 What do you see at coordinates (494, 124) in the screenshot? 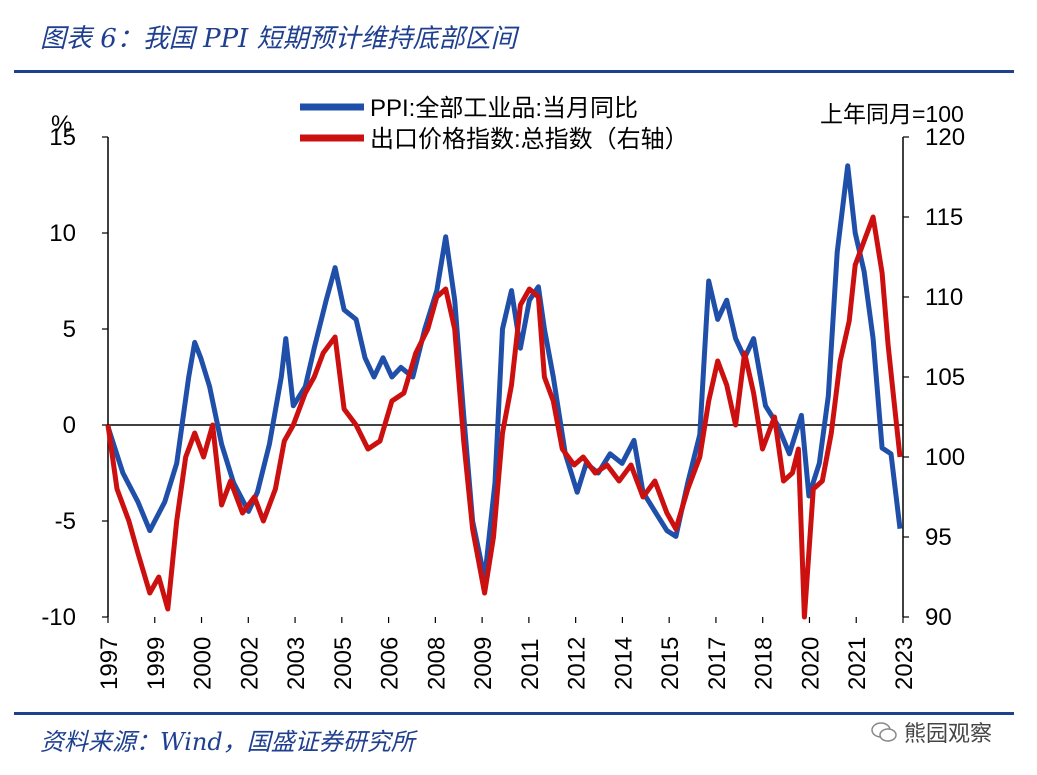
I see `legend: PPI:全部工业品:当月同比 出口价格指数:总指数（右轴）` at bounding box center [494, 124].